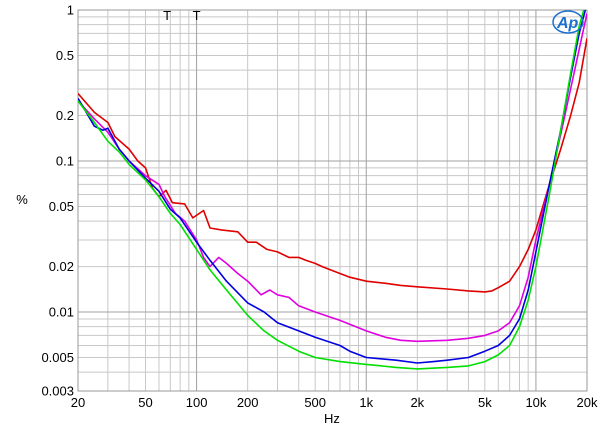 This screenshot has width=600, height=439. I want to click on ap-logo: Ap, so click(568, 22).